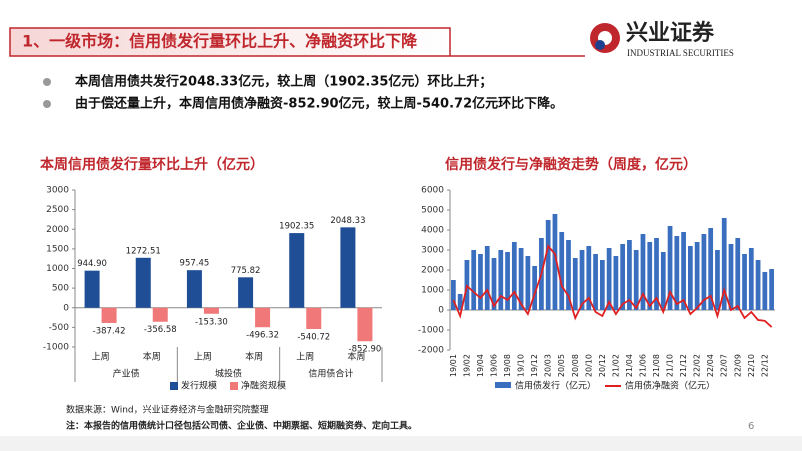  Describe the element at coordinates (683, 365) in the screenshot. I see `x-tick-label: 21/12` at that location.